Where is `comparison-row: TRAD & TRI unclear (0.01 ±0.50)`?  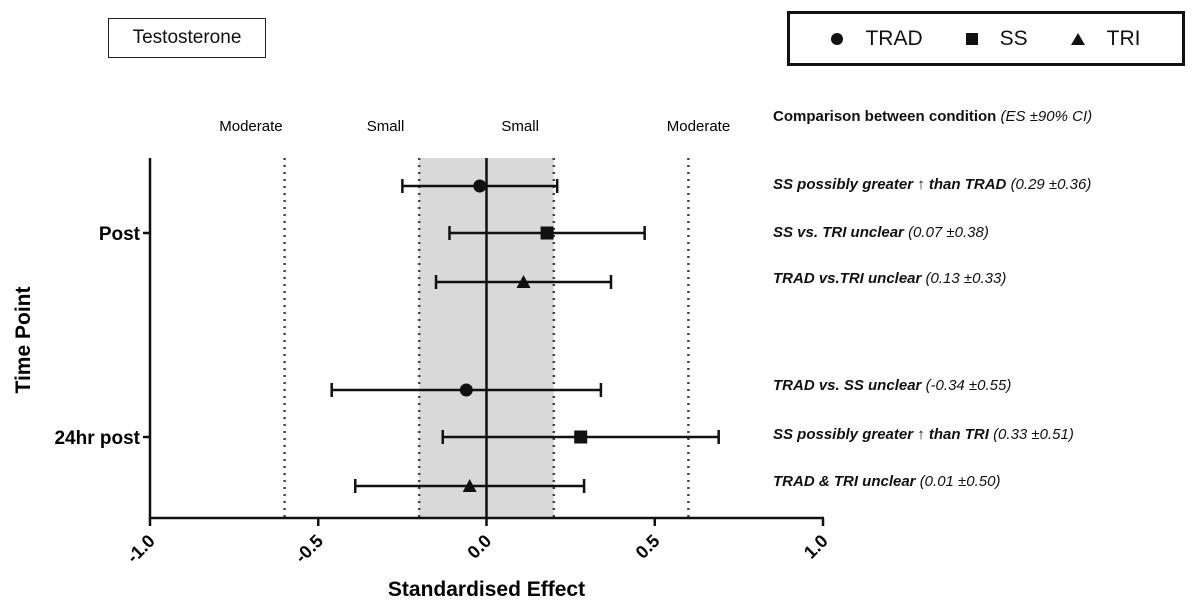
comparison-row: TRAD & TRI unclear (0.01 ±0.50) is located at coordinates (886, 481).